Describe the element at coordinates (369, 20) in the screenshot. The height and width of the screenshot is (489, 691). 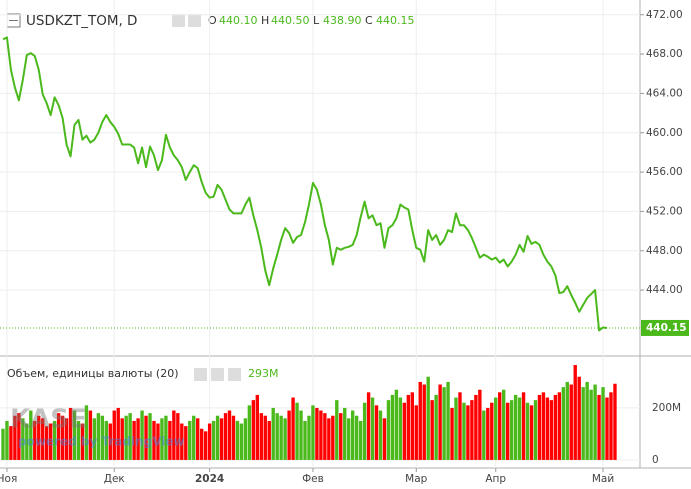
I see `ohlc-key: C` at that location.